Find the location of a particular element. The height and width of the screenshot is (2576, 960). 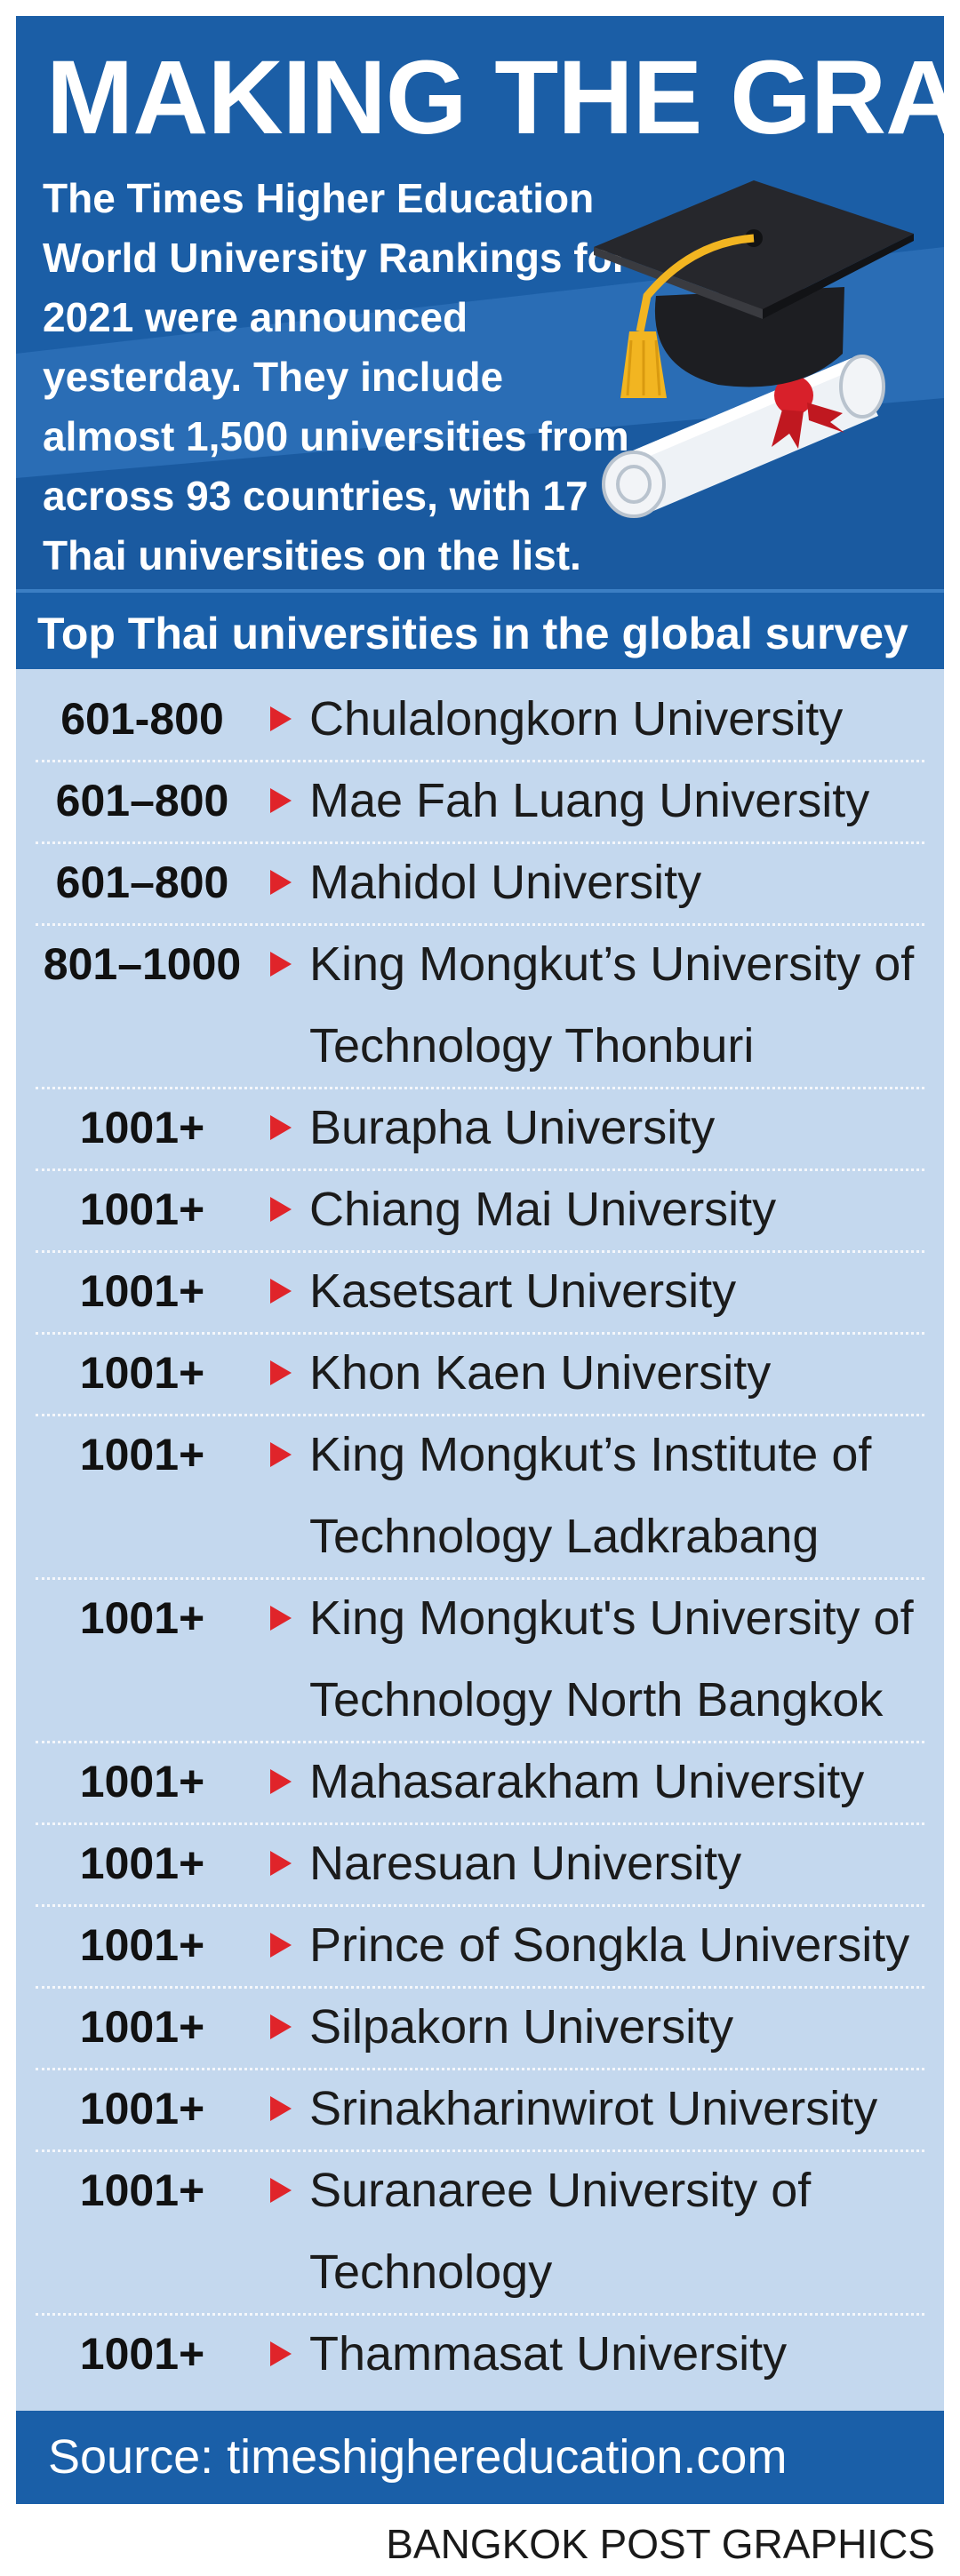

university-name: Chiang Mai University is located at coordinates (543, 1209).